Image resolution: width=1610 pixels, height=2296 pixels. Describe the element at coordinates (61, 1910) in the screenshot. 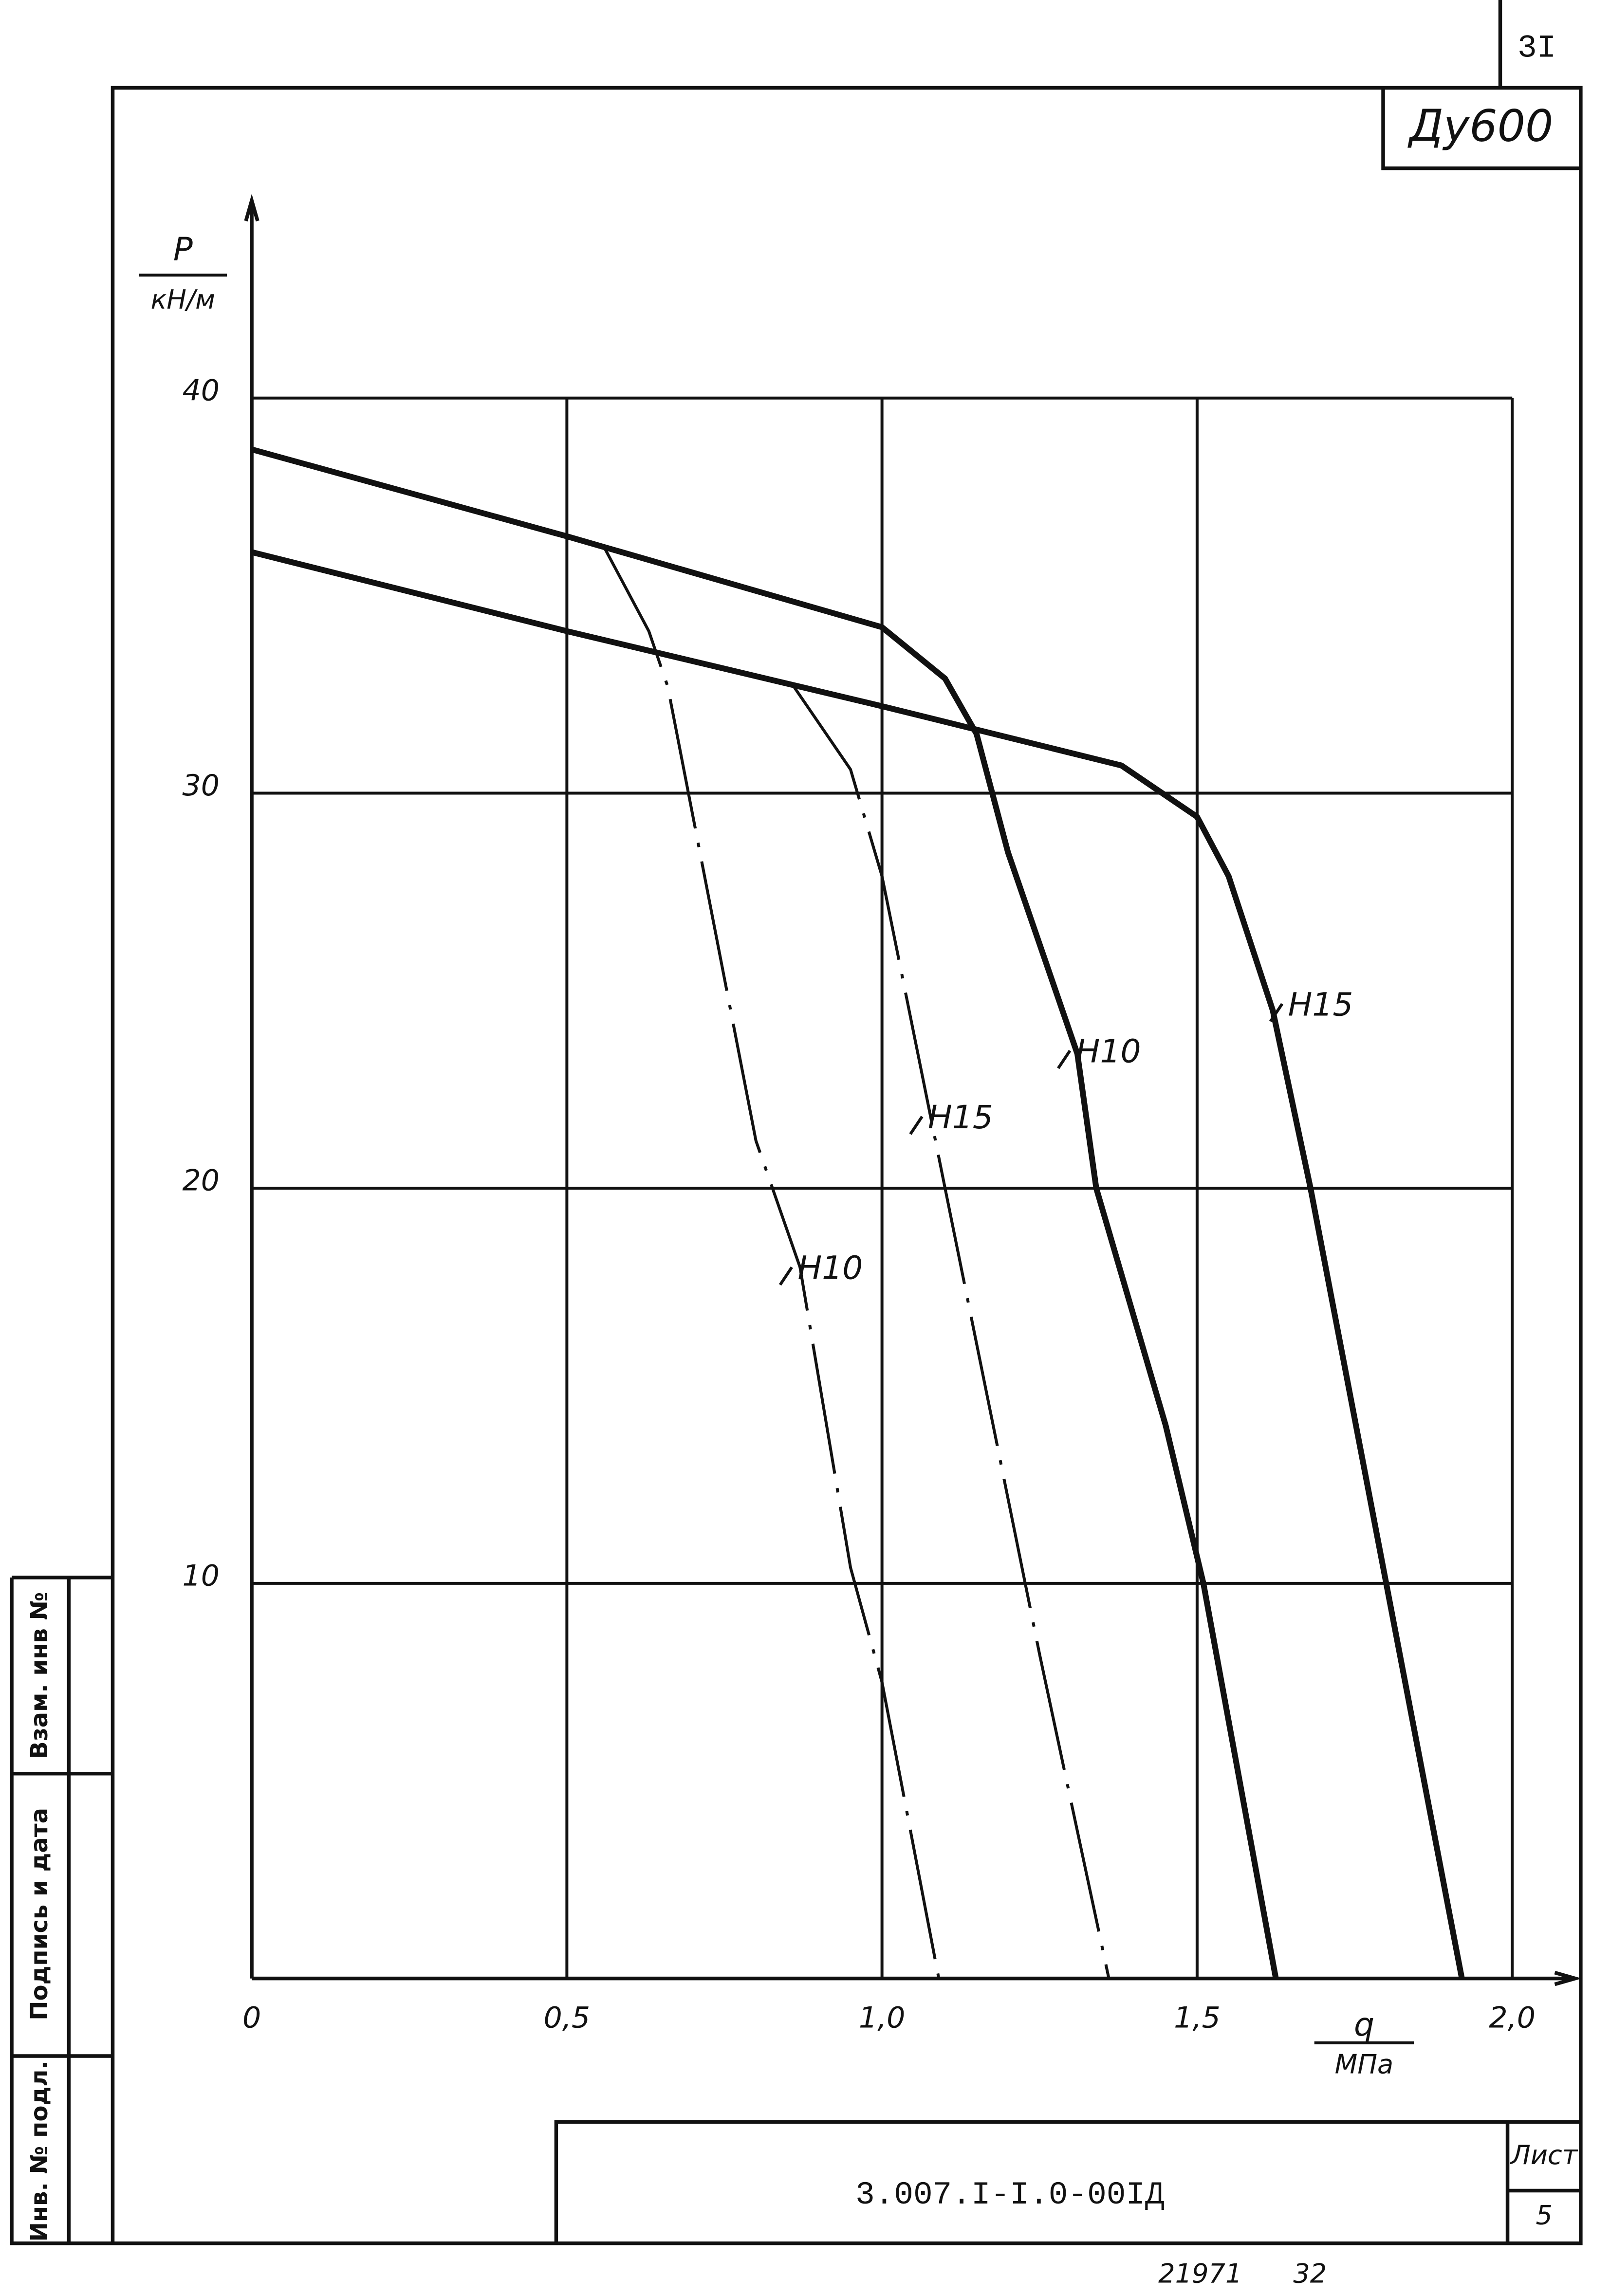

I see `side-stamp` at that location.